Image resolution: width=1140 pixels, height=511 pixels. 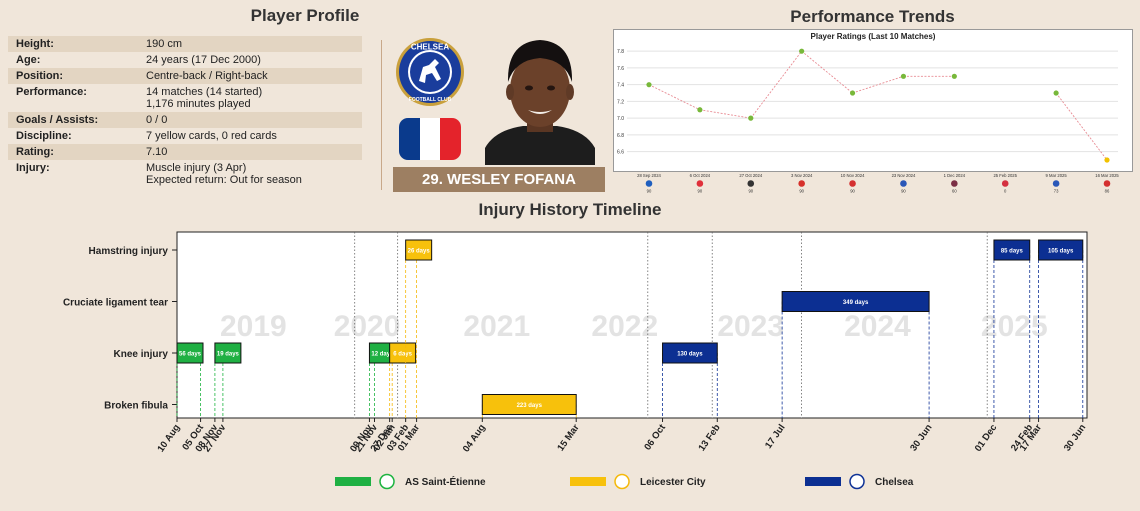 What do you see at coordinates (430, 100) in the screenshot?
I see `badge-text-bottom: FOOTBALL CLUB` at bounding box center [430, 100].